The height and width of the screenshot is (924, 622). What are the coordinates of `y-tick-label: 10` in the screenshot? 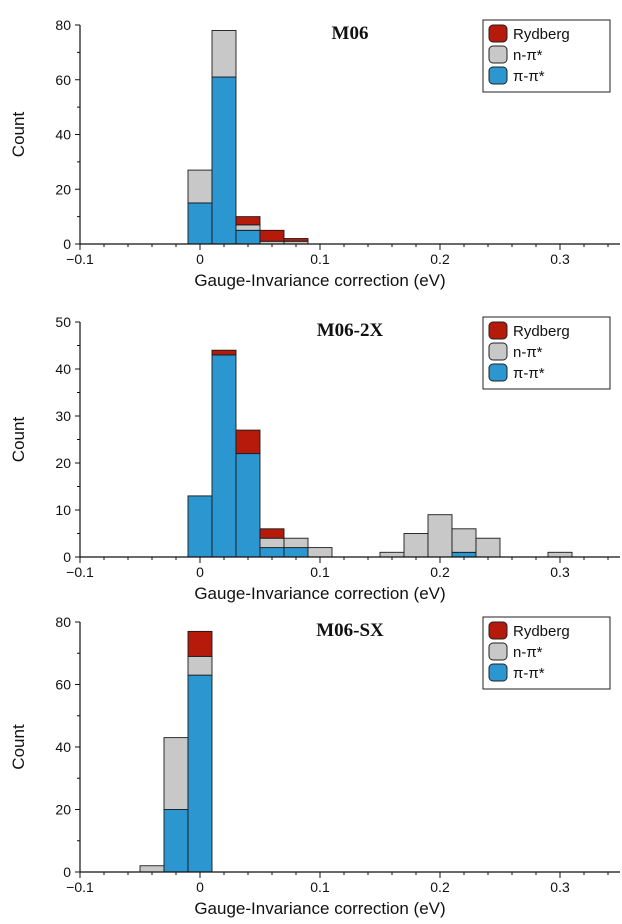 It's located at (63, 510).